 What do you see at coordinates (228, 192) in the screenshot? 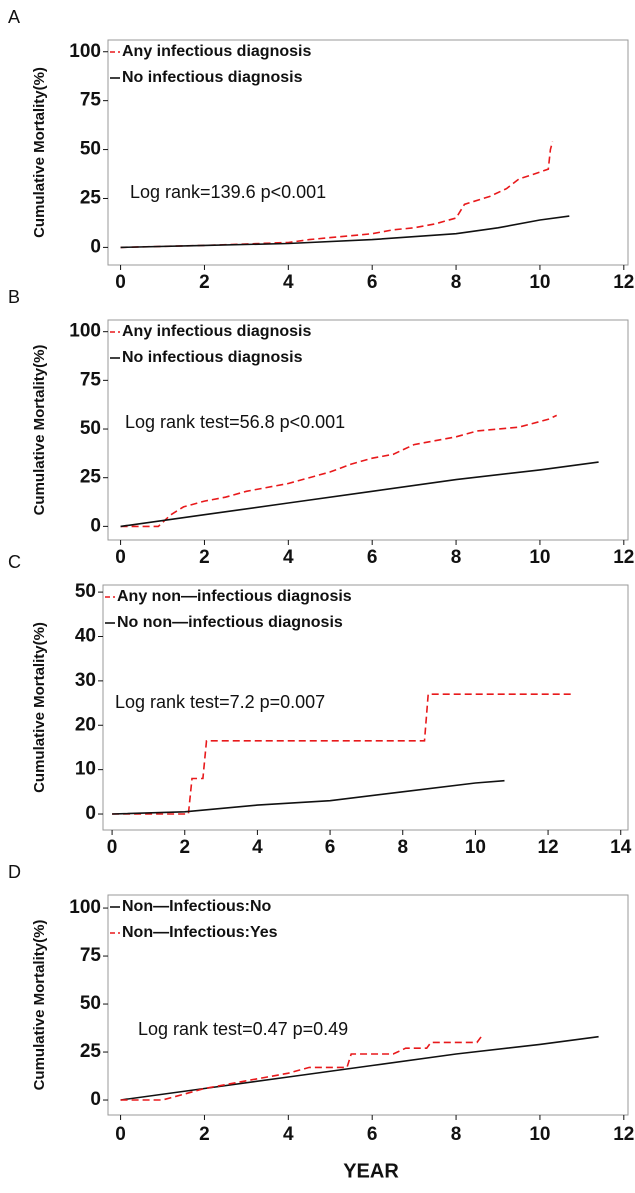
I see `annotation: Log rank=139.6 p<0.001` at bounding box center [228, 192].